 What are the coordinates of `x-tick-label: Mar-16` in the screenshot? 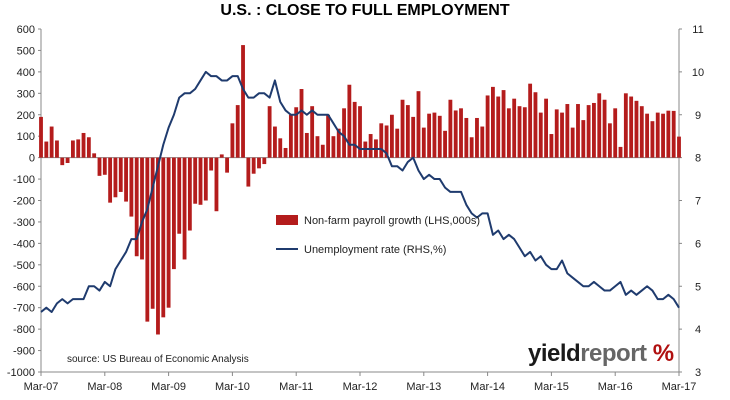 It's located at (615, 387).